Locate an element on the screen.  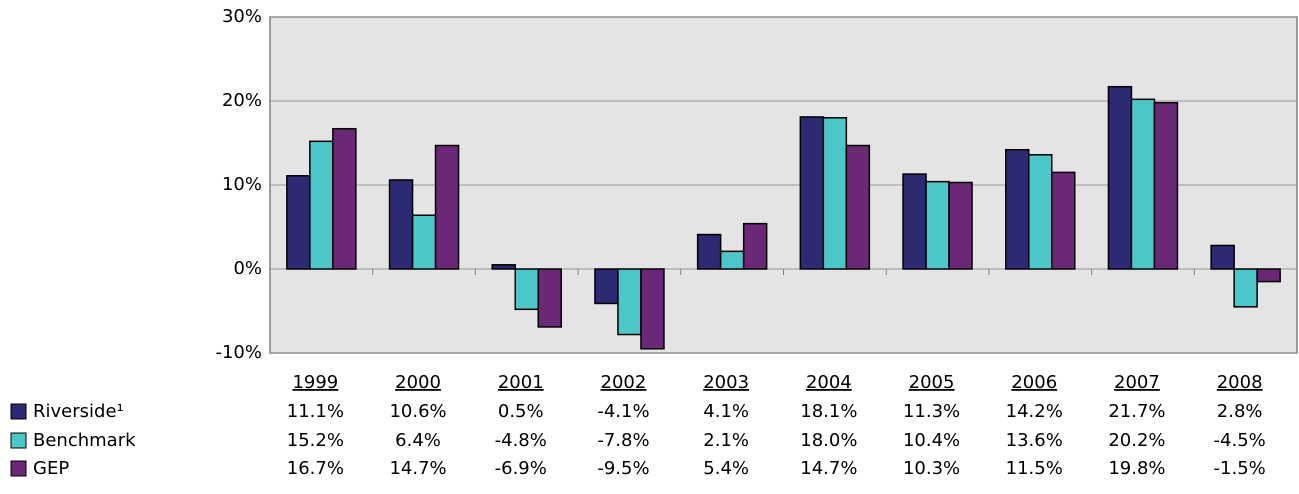
legend-label: Riverside¹ is located at coordinates (78, 411).